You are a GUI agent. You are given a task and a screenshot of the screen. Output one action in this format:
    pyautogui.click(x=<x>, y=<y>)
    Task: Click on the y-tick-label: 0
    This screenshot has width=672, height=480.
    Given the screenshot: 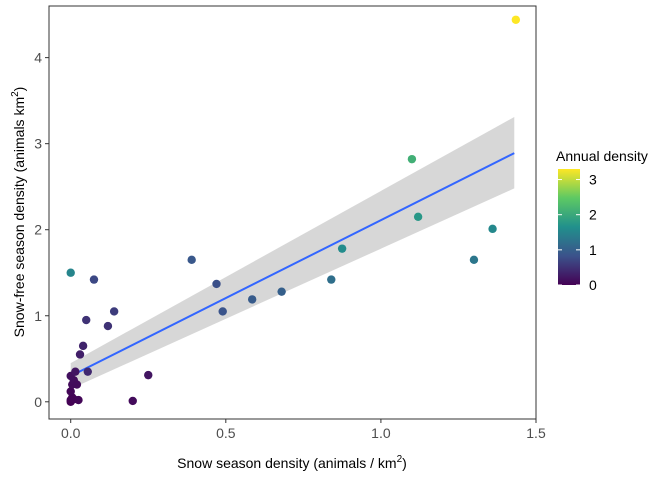 What is the action you would take?
    pyautogui.click(x=38, y=402)
    